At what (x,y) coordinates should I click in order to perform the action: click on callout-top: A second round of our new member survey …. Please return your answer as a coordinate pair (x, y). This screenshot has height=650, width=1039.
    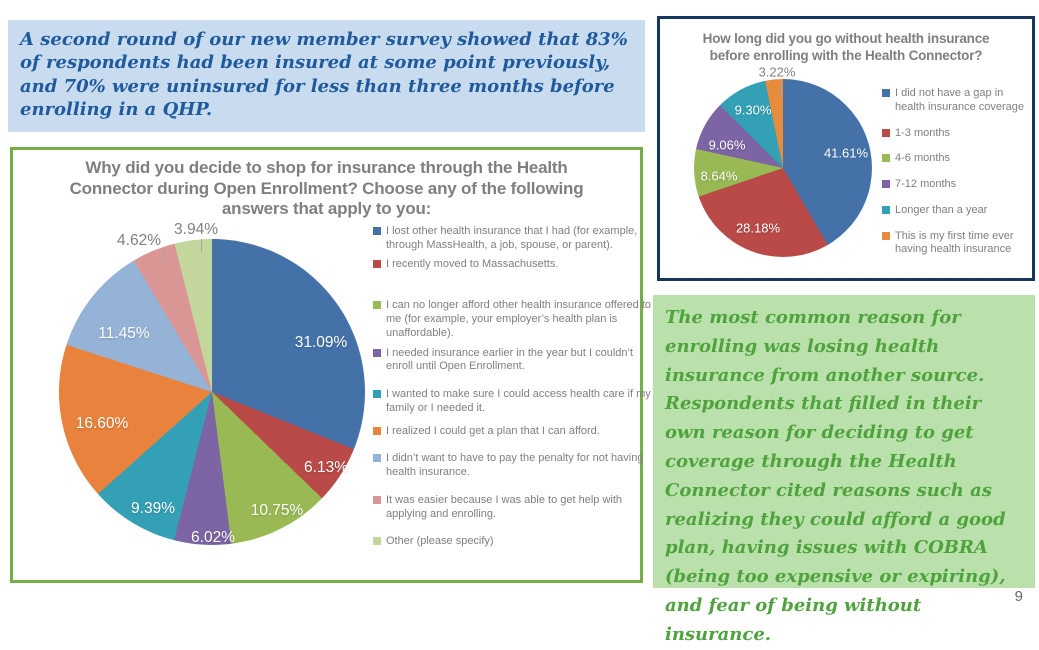
    Looking at the image, I should click on (326, 76).